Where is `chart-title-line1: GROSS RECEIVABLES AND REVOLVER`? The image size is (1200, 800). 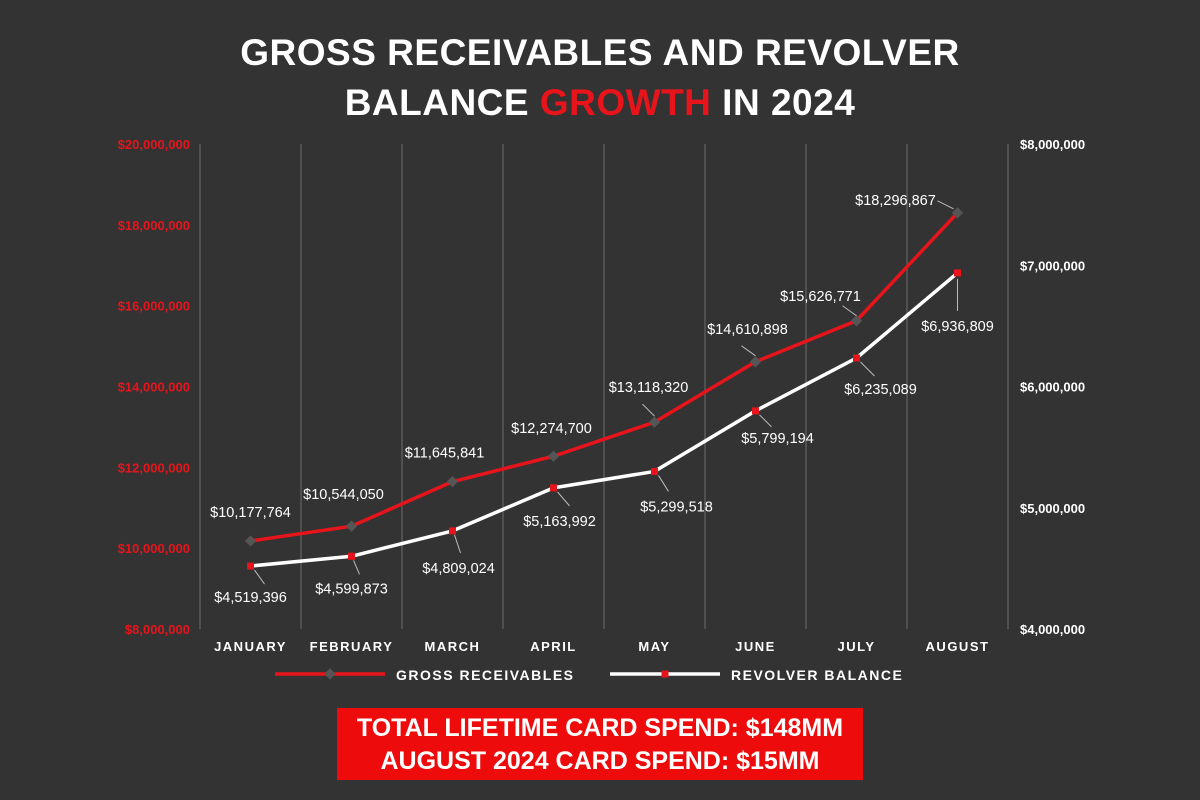 chart-title-line1: GROSS RECEIVABLES AND REVOLVER is located at coordinates (600, 52).